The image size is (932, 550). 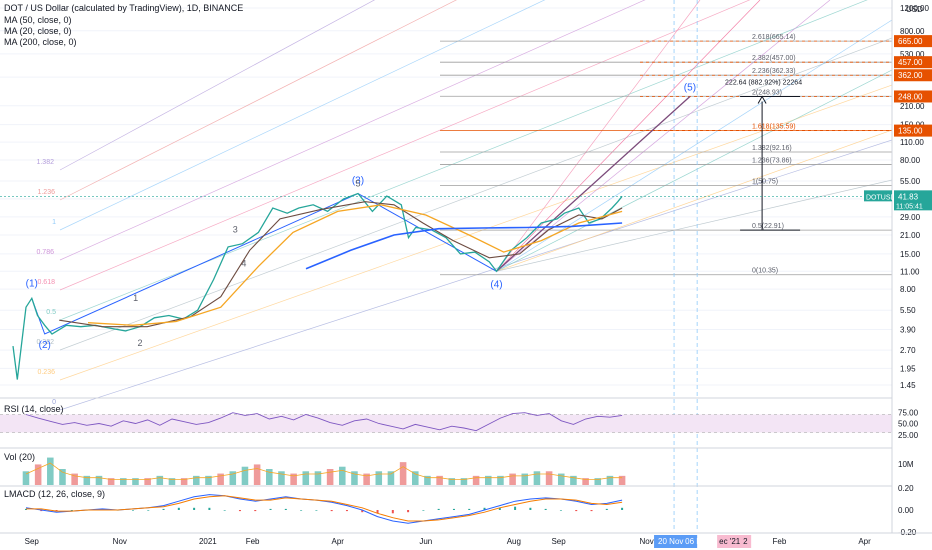 I want to click on fib-extension-label: 2.618(665.14), so click(x=774, y=37).